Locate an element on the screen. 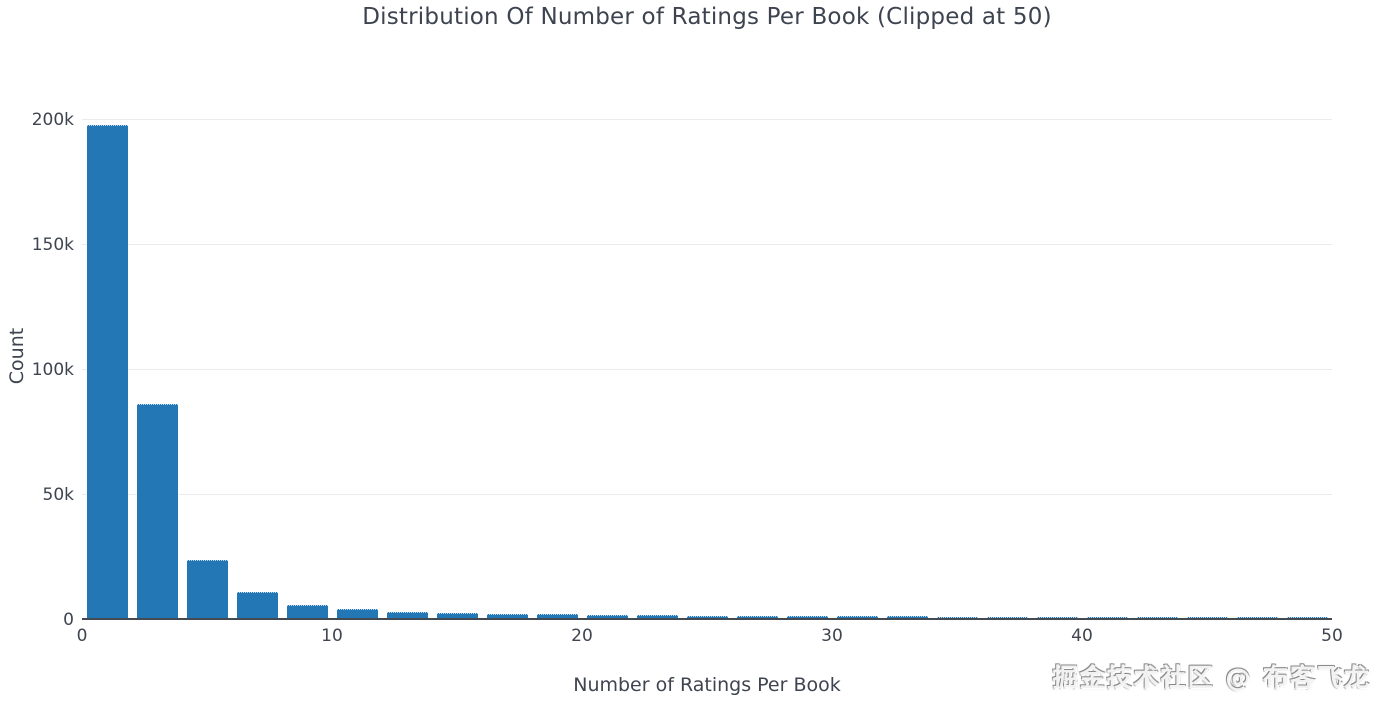  gridline-150k is located at coordinates (707, 244).